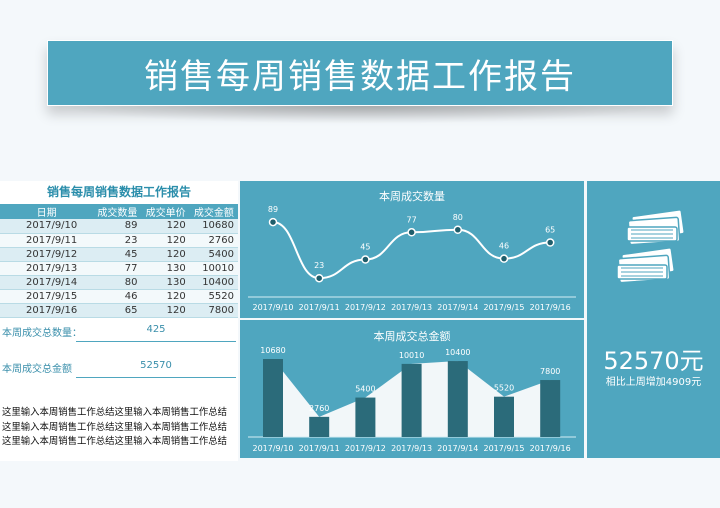  What do you see at coordinates (650, 246) in the screenshot?
I see `money-stack-icon` at bounding box center [650, 246].